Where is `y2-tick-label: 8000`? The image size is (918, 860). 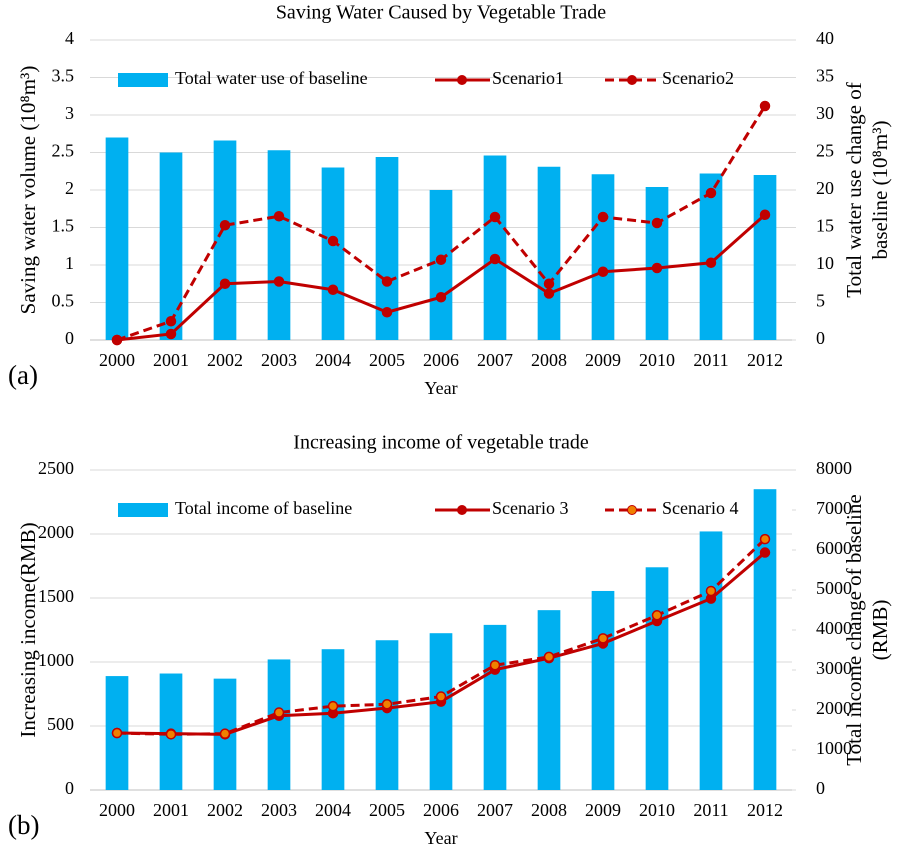 y2-tick-label: 8000 is located at coordinates (834, 468).